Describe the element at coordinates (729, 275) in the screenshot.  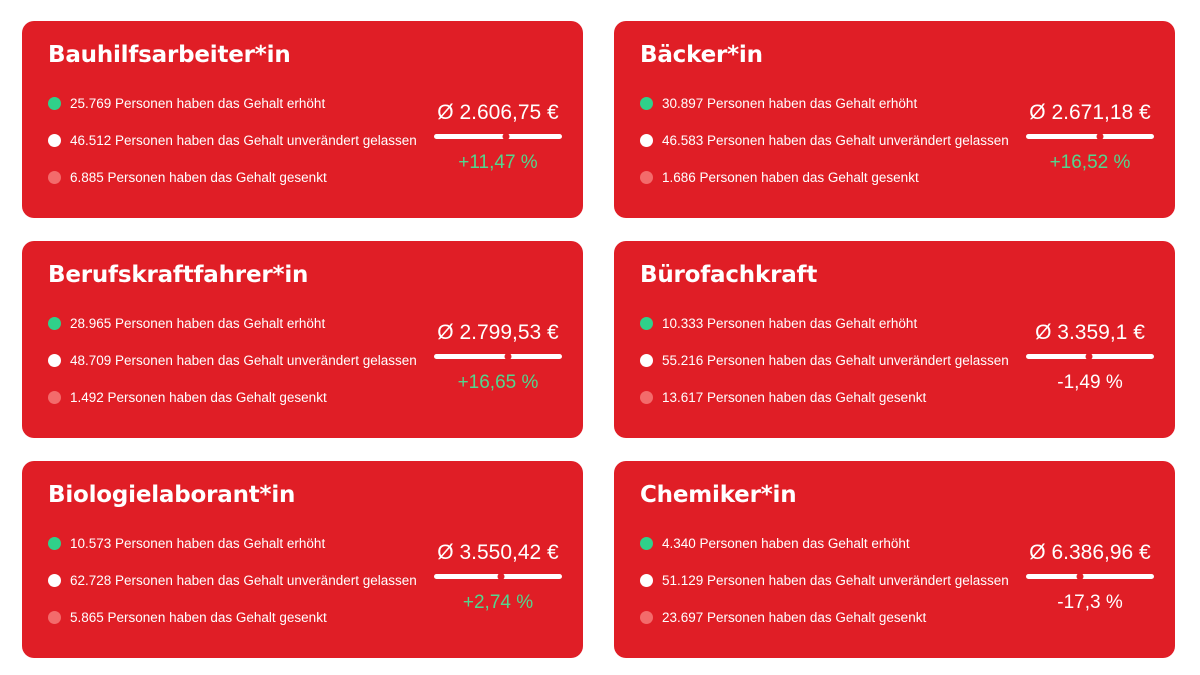
I see `job-title: Bürofachkraft` at that location.